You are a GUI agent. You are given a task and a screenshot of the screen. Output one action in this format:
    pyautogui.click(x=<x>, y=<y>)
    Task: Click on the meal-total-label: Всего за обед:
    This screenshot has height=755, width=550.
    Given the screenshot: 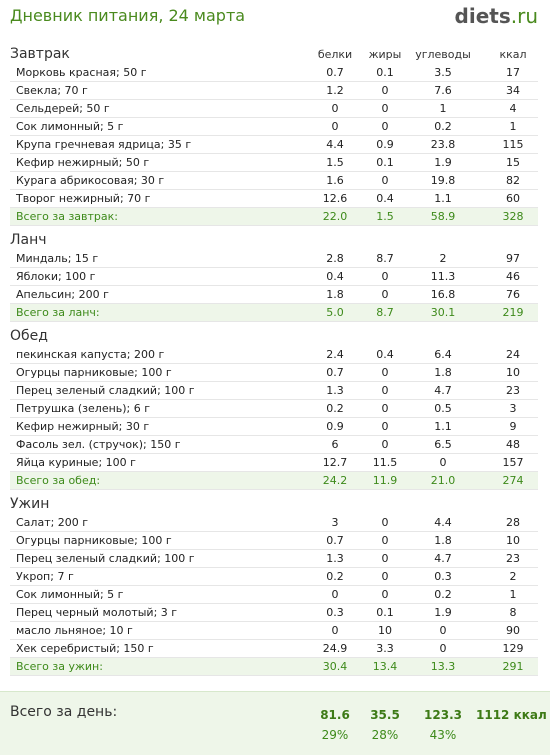 What is the action you would take?
    pyautogui.click(x=58, y=480)
    